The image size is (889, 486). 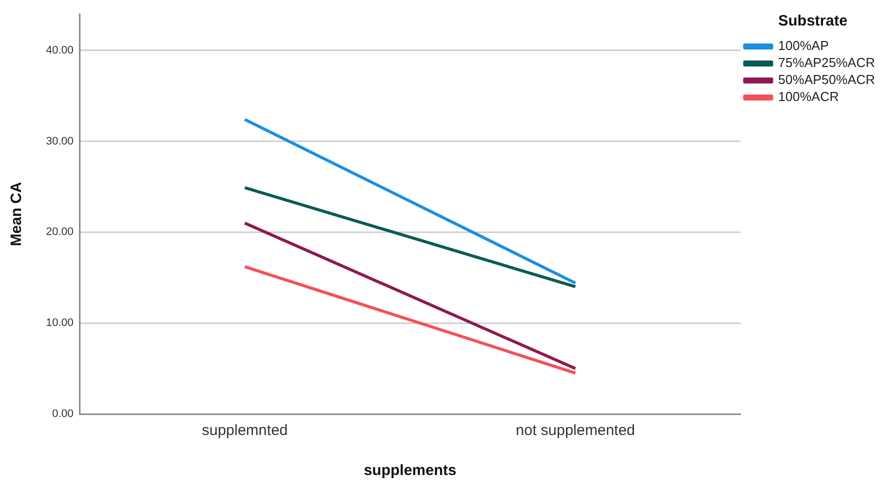 What do you see at coordinates (826, 80) in the screenshot?
I see `legend-label: 50%AP50%ACR` at bounding box center [826, 80].